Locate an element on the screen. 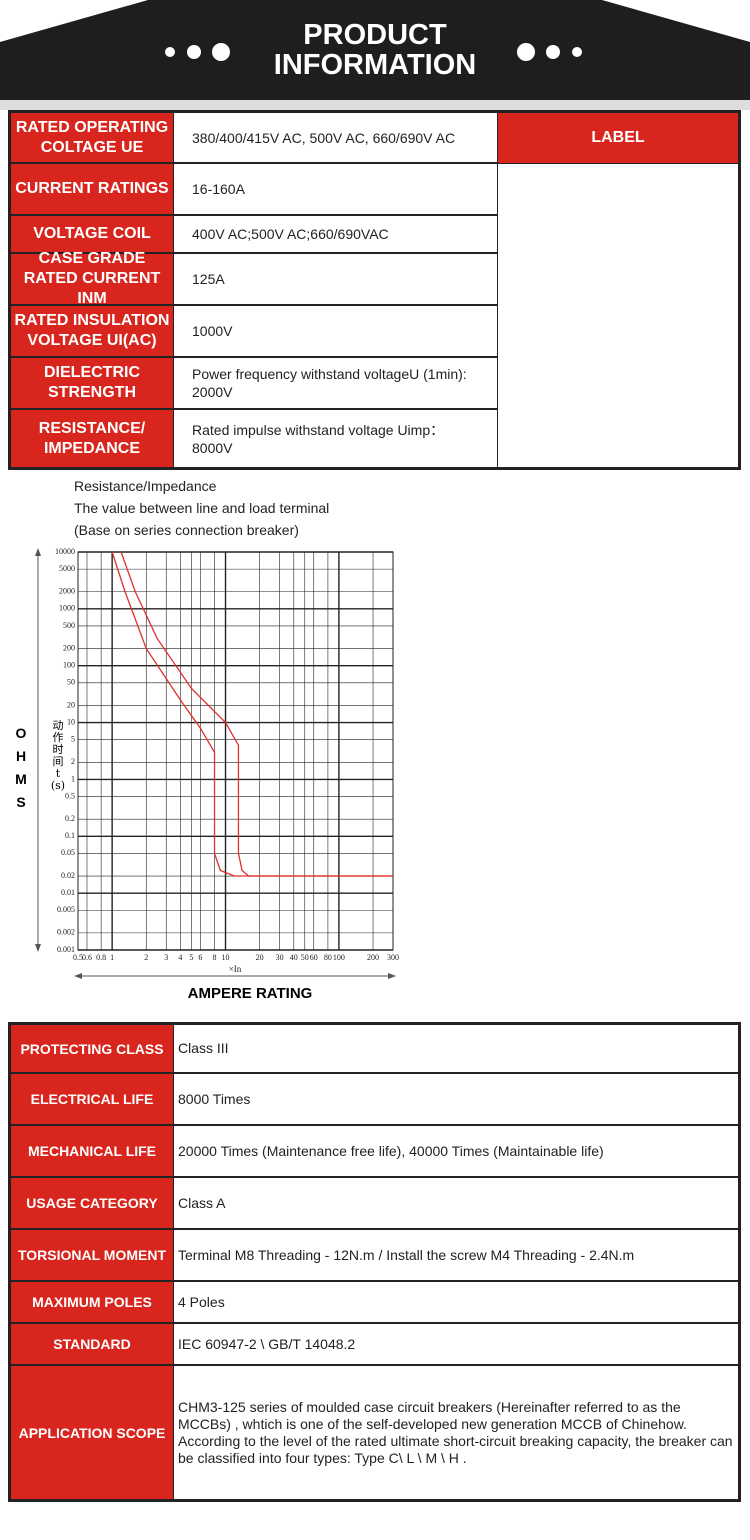 This screenshot has width=750, height=1540. detail-label: ELECTRICAL LIFE is located at coordinates (92, 1099).